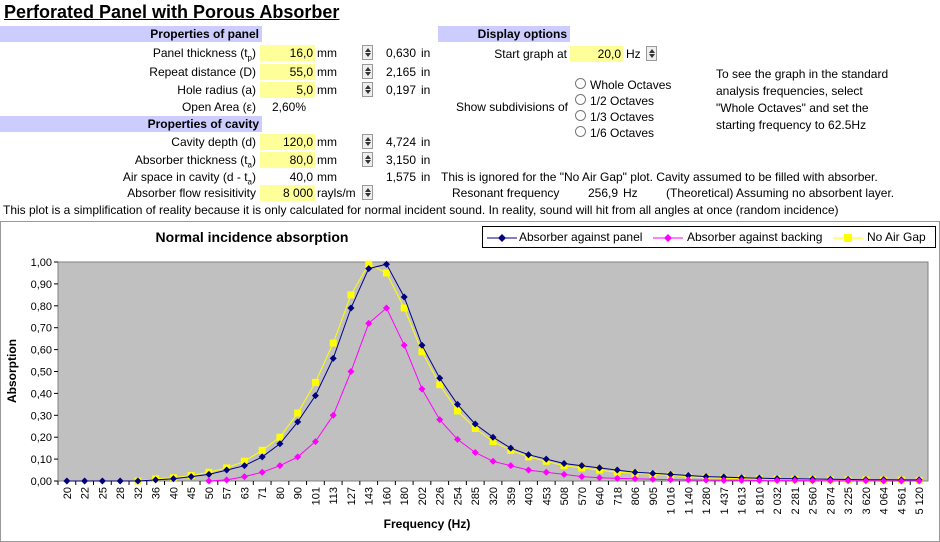 The height and width of the screenshot is (542, 940). I want to click on x-tick-label: 71, so click(263, 493).